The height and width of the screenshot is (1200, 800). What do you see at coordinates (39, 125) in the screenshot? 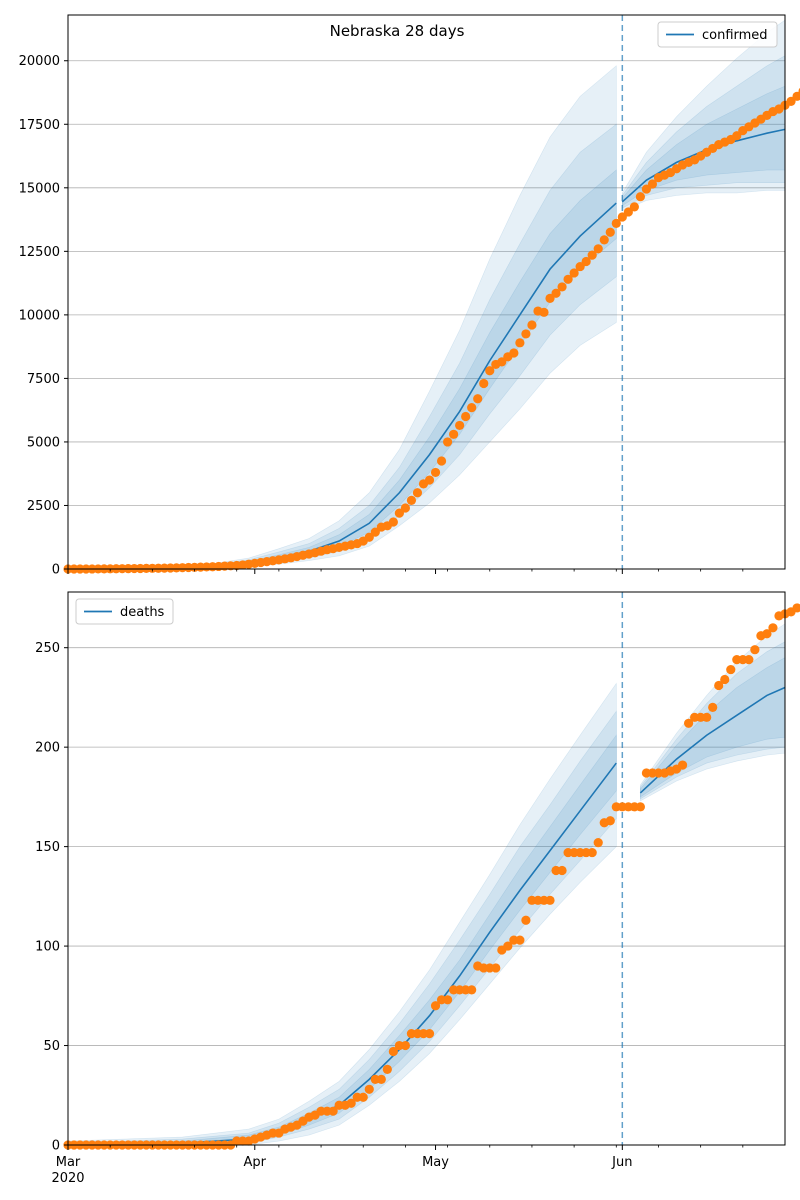
I see `y-tick-label: 17500` at bounding box center [39, 125].